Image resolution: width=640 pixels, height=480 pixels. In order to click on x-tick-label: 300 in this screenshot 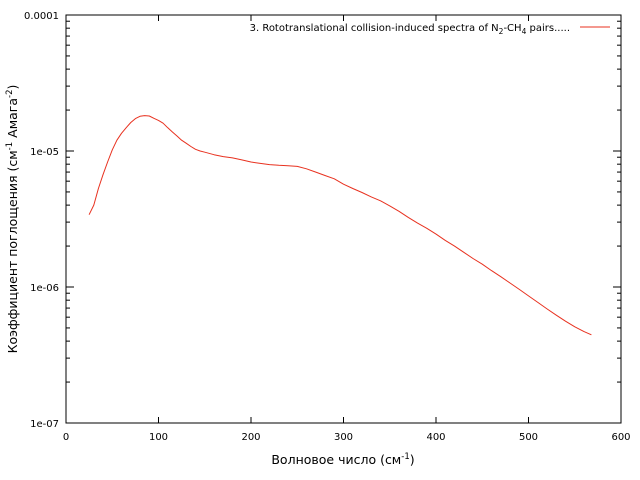, I will do `click(343, 437)`.